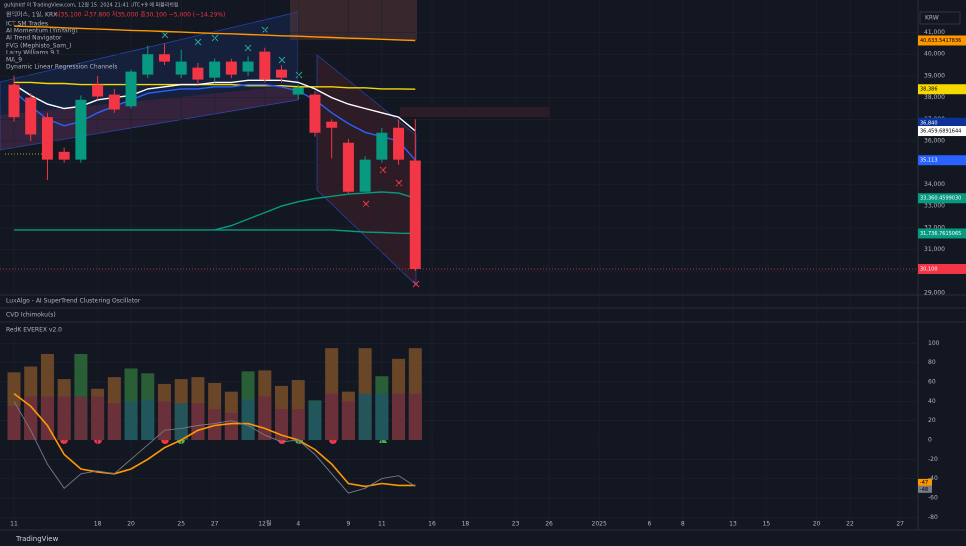  I want to click on y-tick-label: -20, so click(933, 459).